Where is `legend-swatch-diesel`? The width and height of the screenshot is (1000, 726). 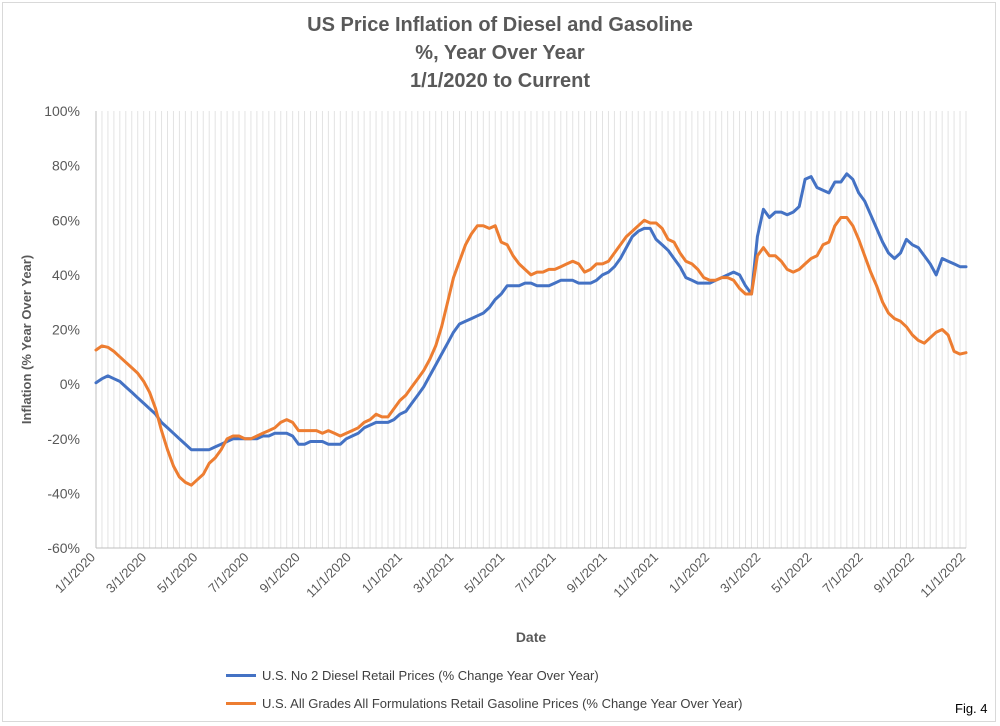 legend-swatch-diesel is located at coordinates (241, 675).